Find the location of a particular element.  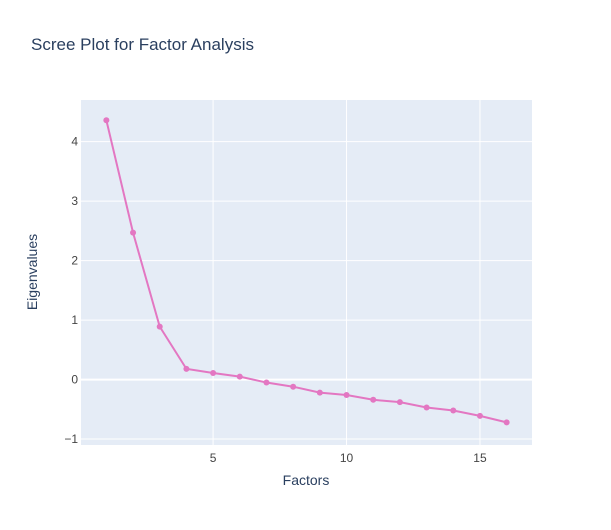

y-axis-ticks: −1 0 1 2 3 4 is located at coordinates (71, 290).